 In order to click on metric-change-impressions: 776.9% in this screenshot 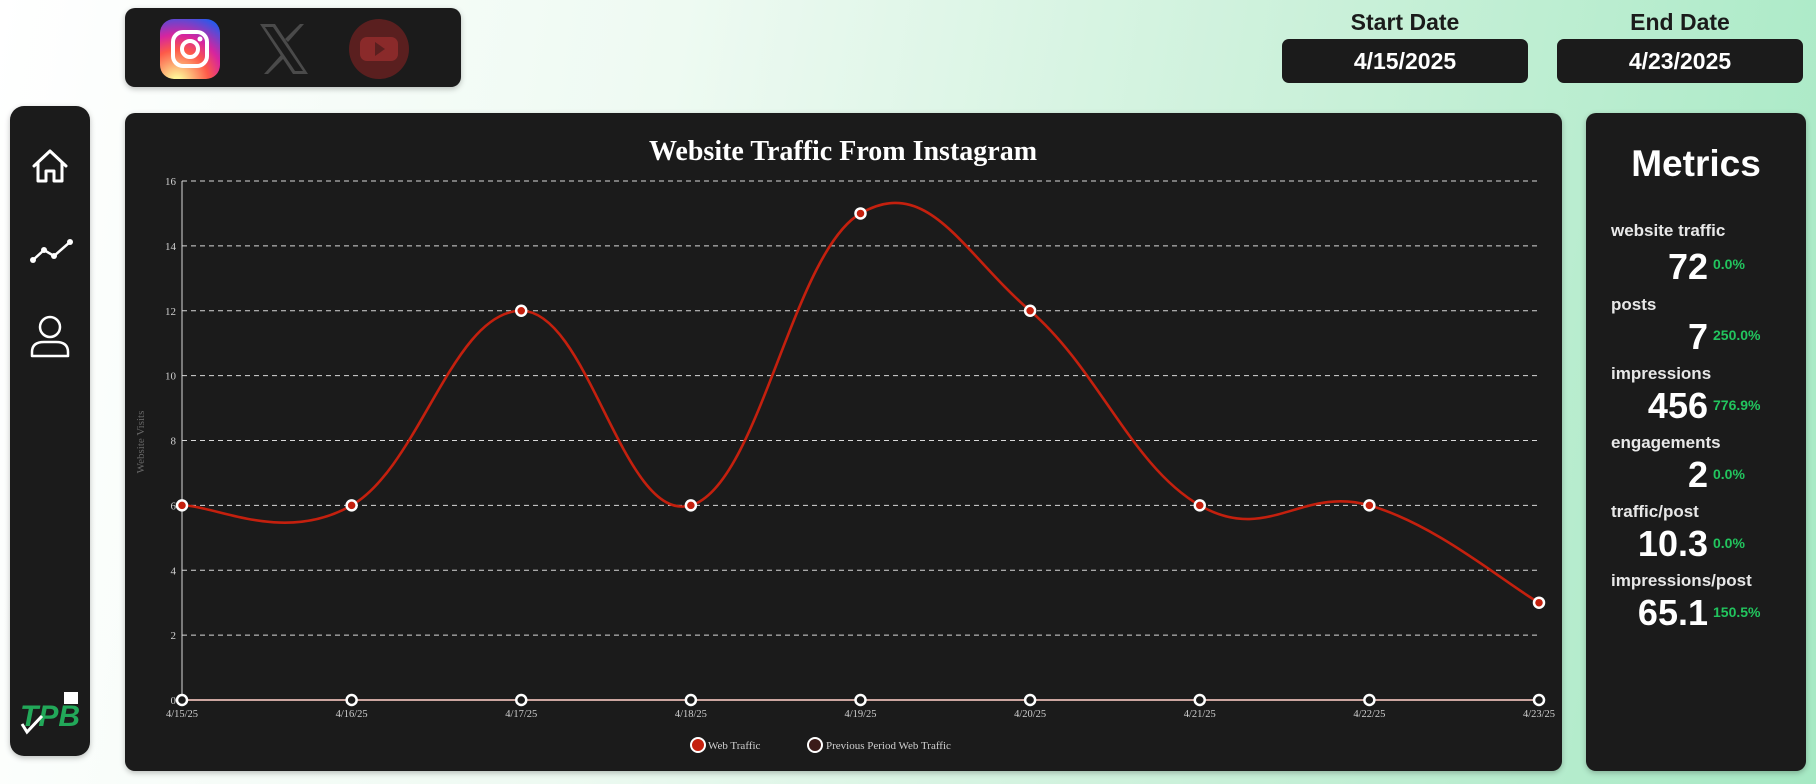, I will do `click(1737, 405)`.